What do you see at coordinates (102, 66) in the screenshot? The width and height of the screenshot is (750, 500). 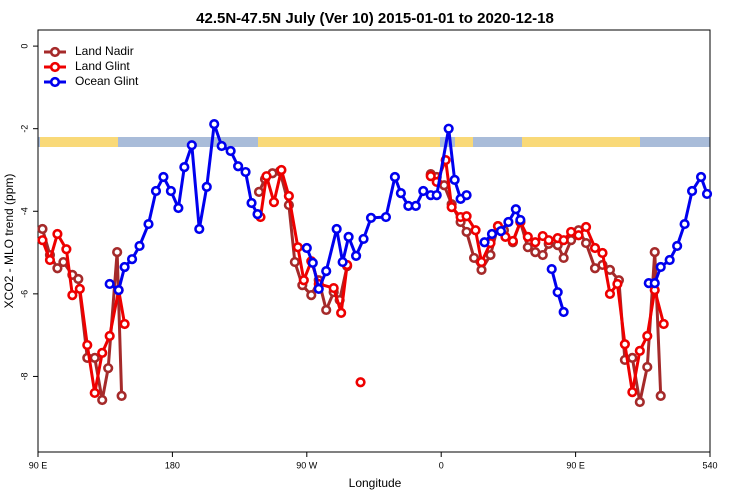 I see `legend-label: Land Glint` at bounding box center [102, 66].